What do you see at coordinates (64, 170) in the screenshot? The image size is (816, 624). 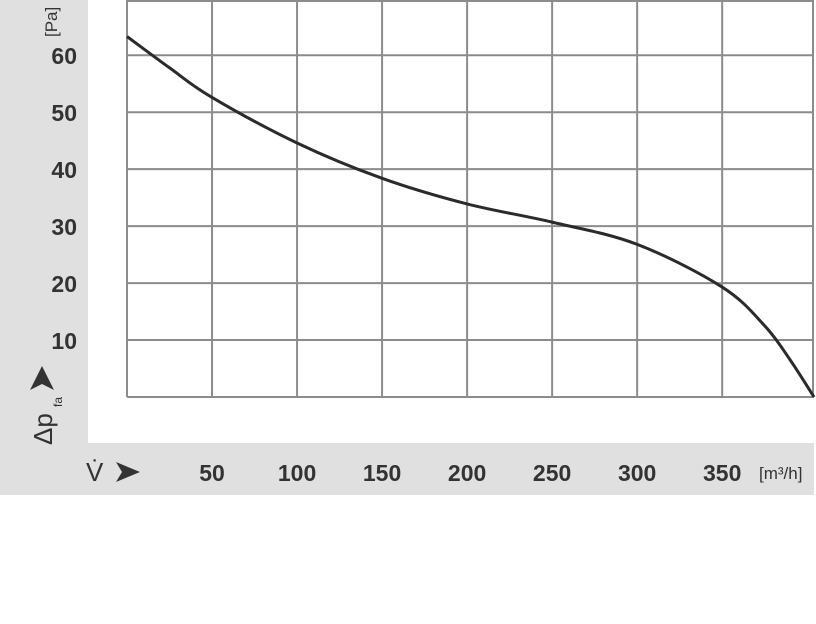 I see `y-tick-label: 40` at bounding box center [64, 170].